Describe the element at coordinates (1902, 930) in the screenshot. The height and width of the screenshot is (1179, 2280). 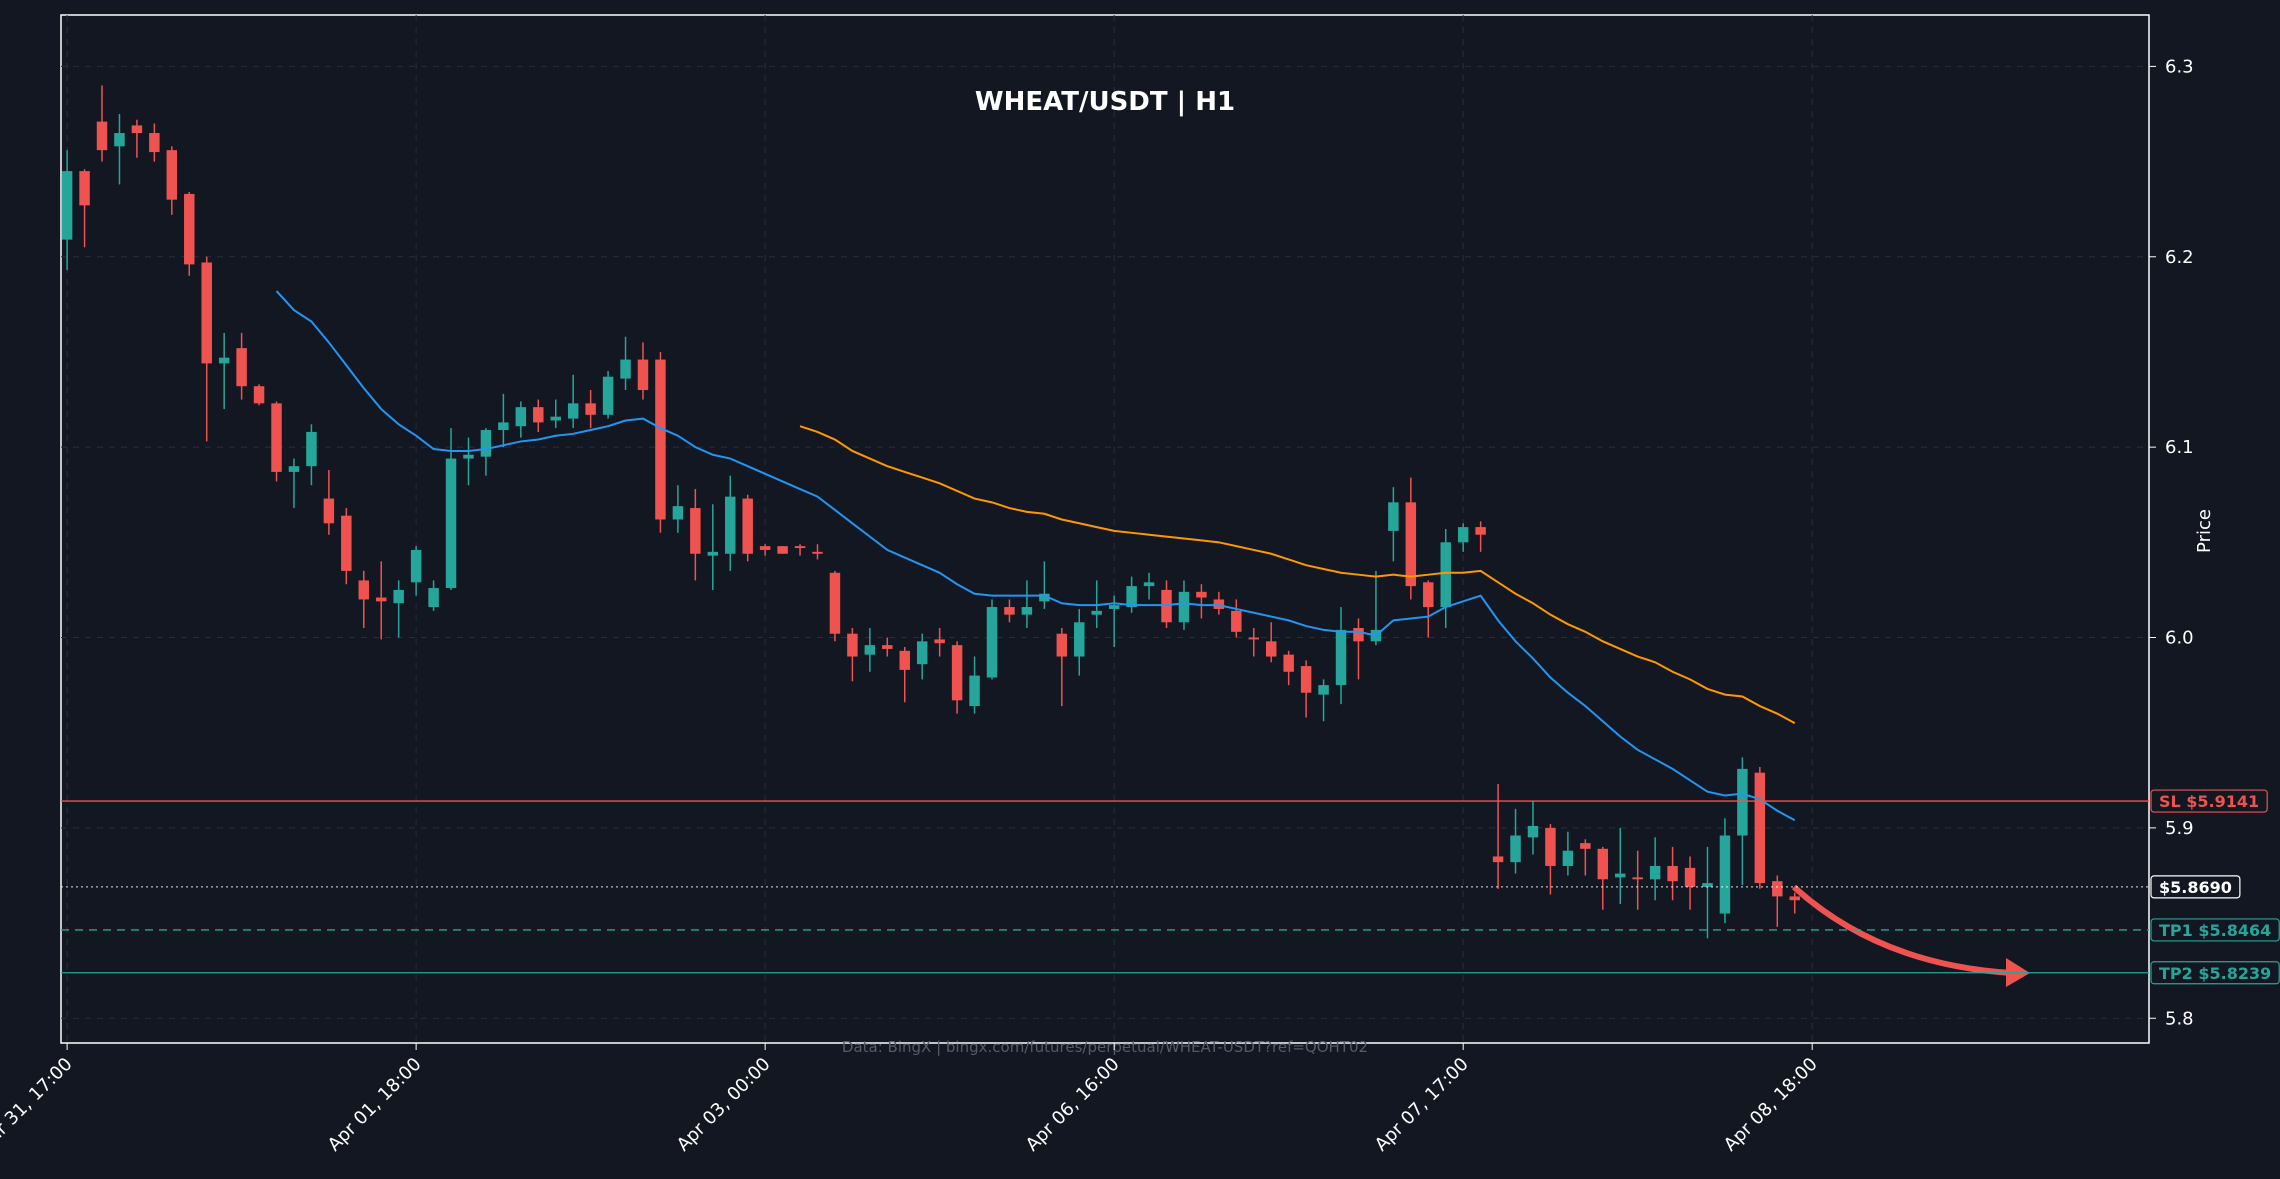
I see `projection-arrow` at that location.